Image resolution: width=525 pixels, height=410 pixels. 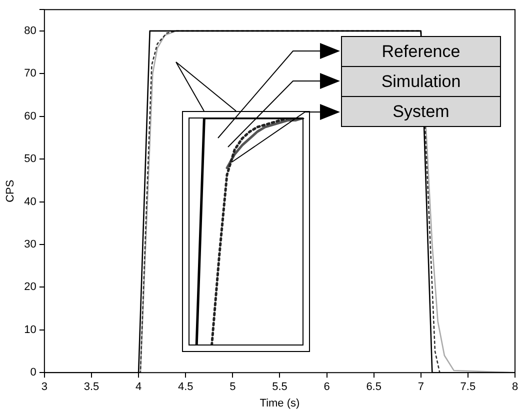 What do you see at coordinates (30, 287) in the screenshot?
I see `y-tick-label: 20` at bounding box center [30, 287].